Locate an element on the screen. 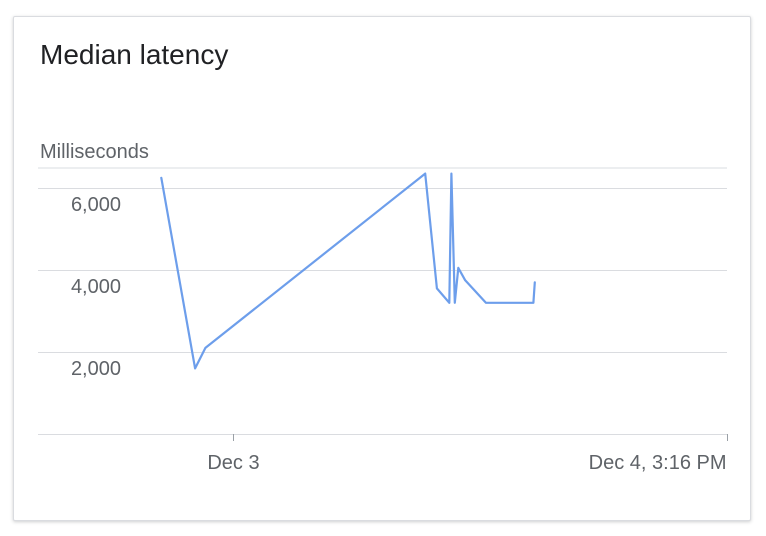  x-tick-label: Dec 4, 3:16 PM is located at coordinates (658, 463).